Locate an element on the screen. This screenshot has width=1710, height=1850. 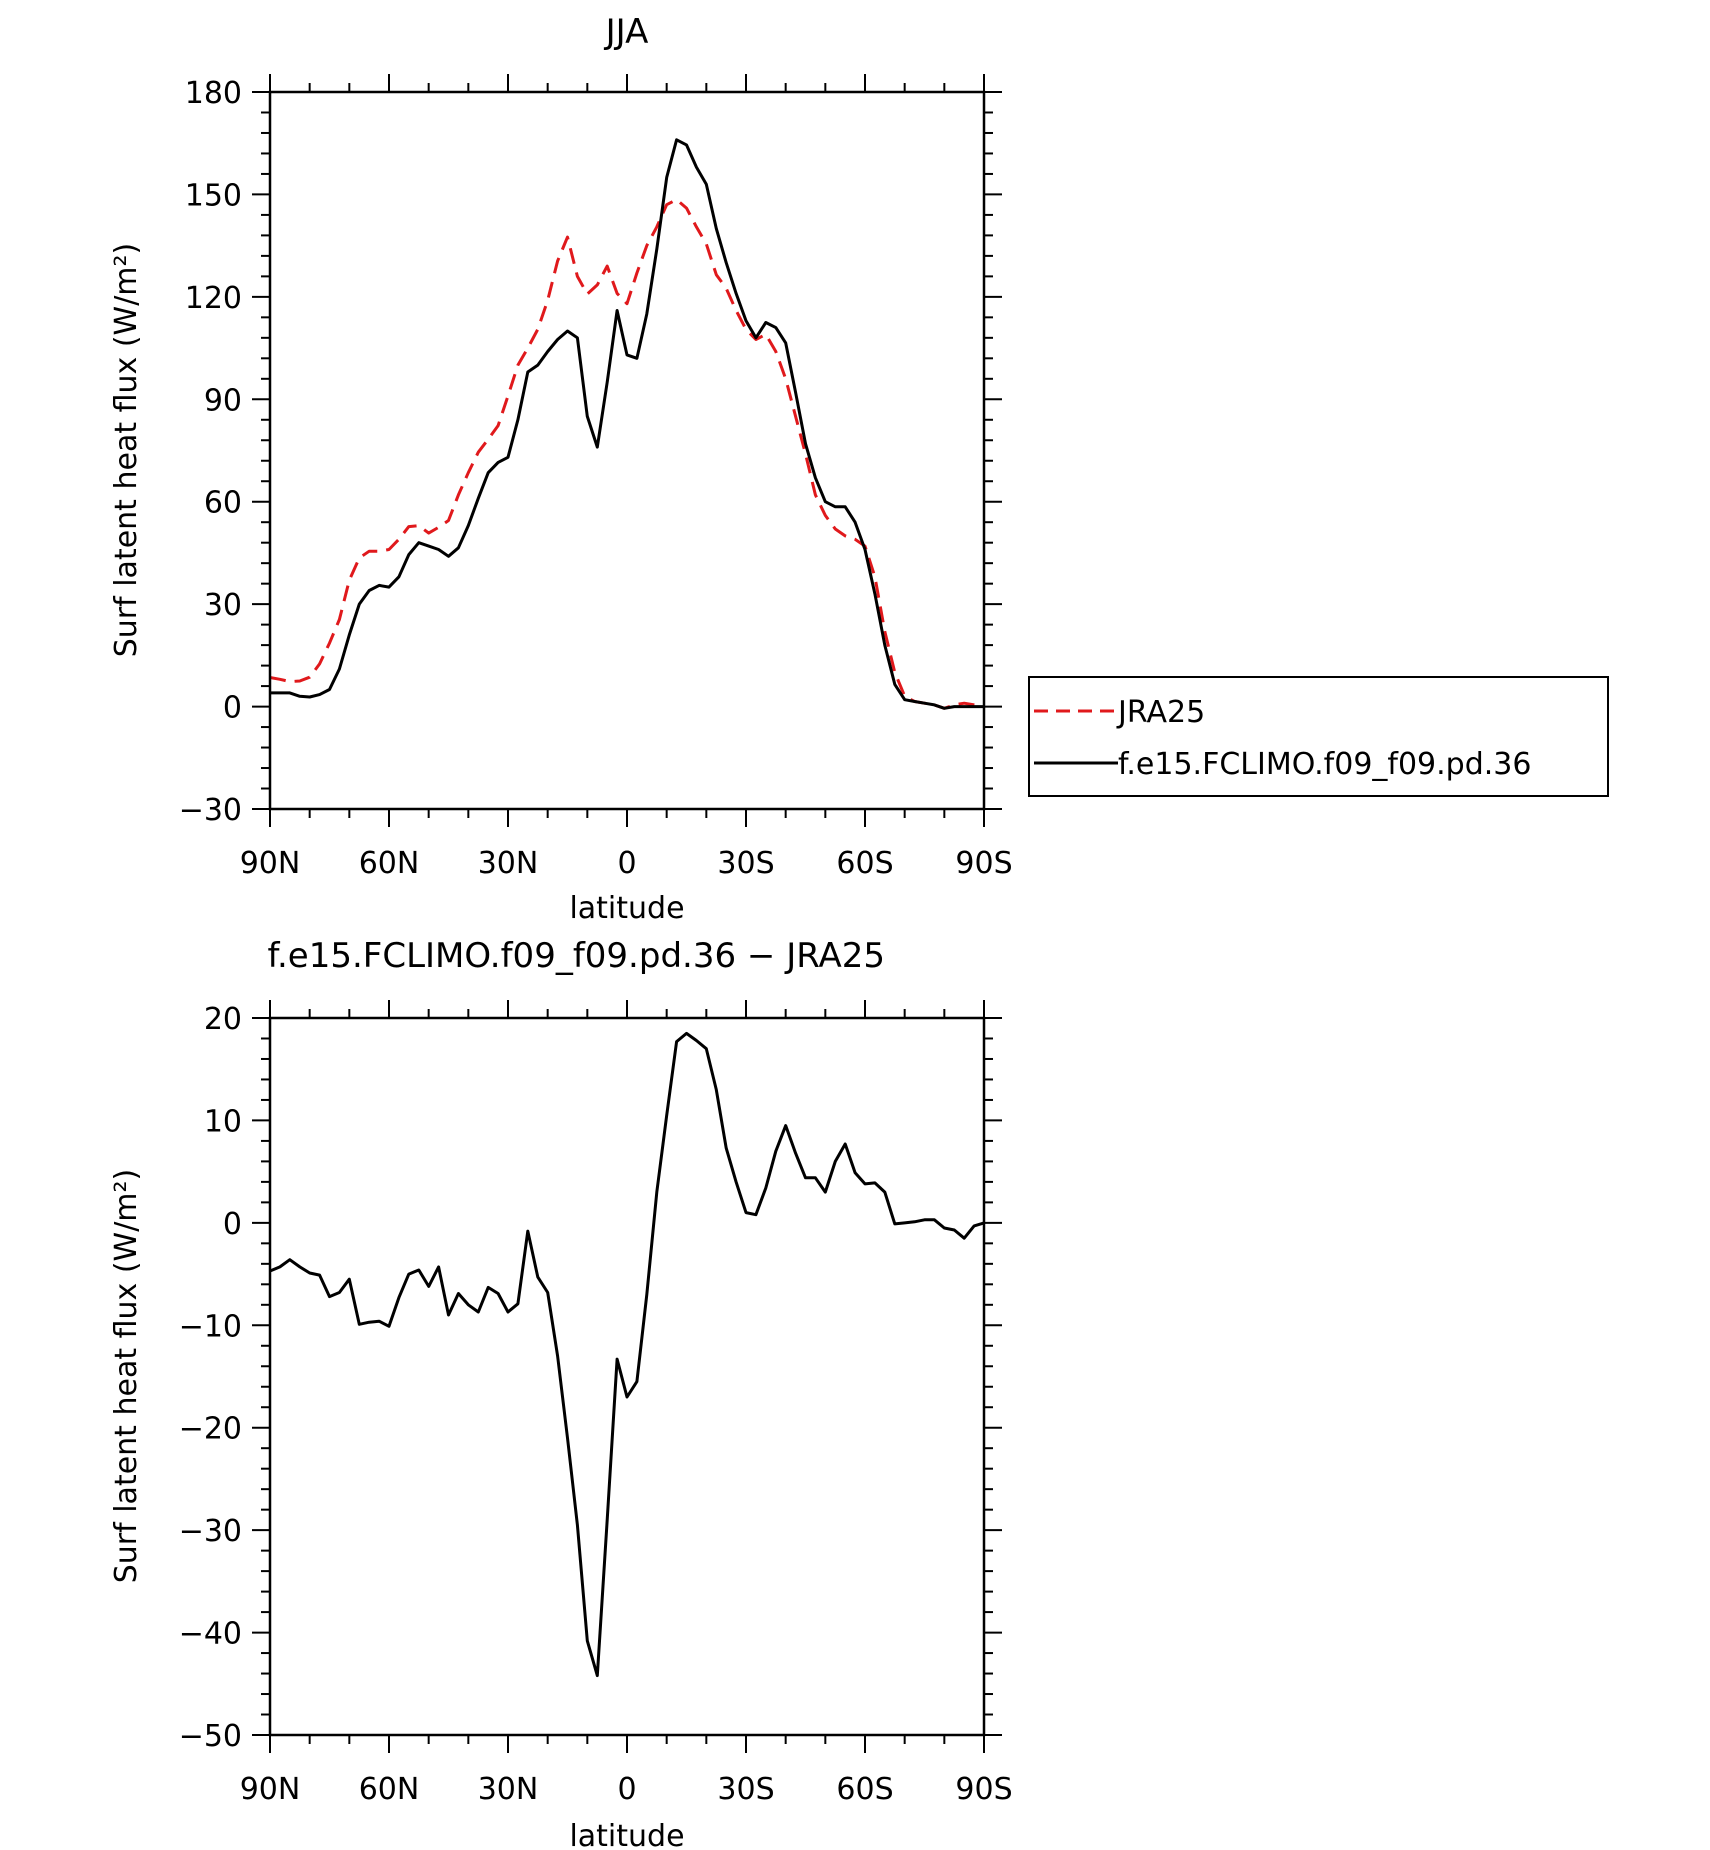
top-x-tick-label: 30N is located at coordinates (508, 863).